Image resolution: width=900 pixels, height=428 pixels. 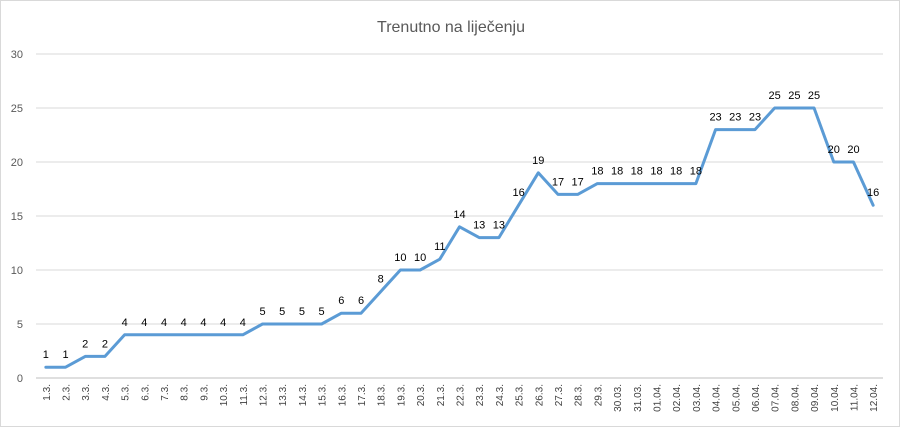 What do you see at coordinates (520, 395) in the screenshot?
I see `x-tick-label: 25.3.` at bounding box center [520, 395].